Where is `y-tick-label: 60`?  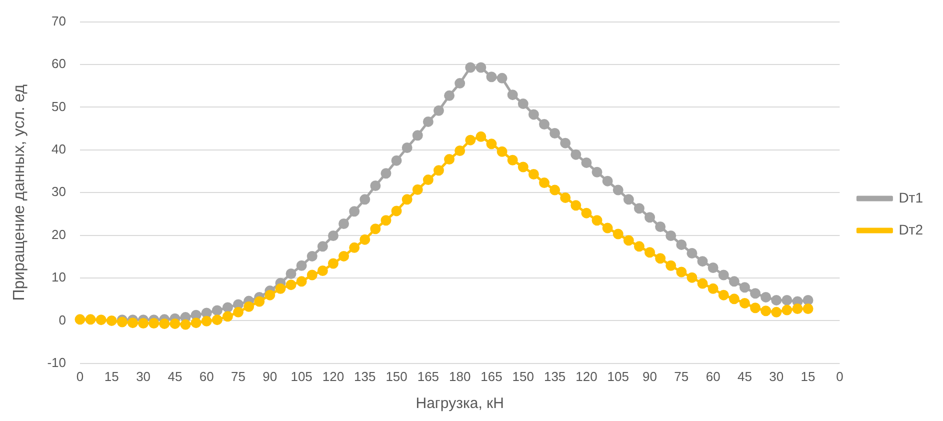 y-tick-label: 60 is located at coordinates (59, 64).